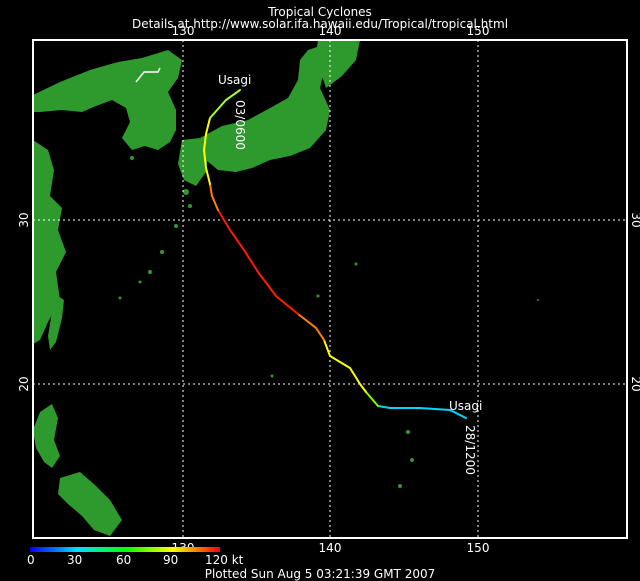 This screenshot has height=581, width=640. Describe the element at coordinates (265, 109) in the screenshot. I see `honshu-landmass` at that location.